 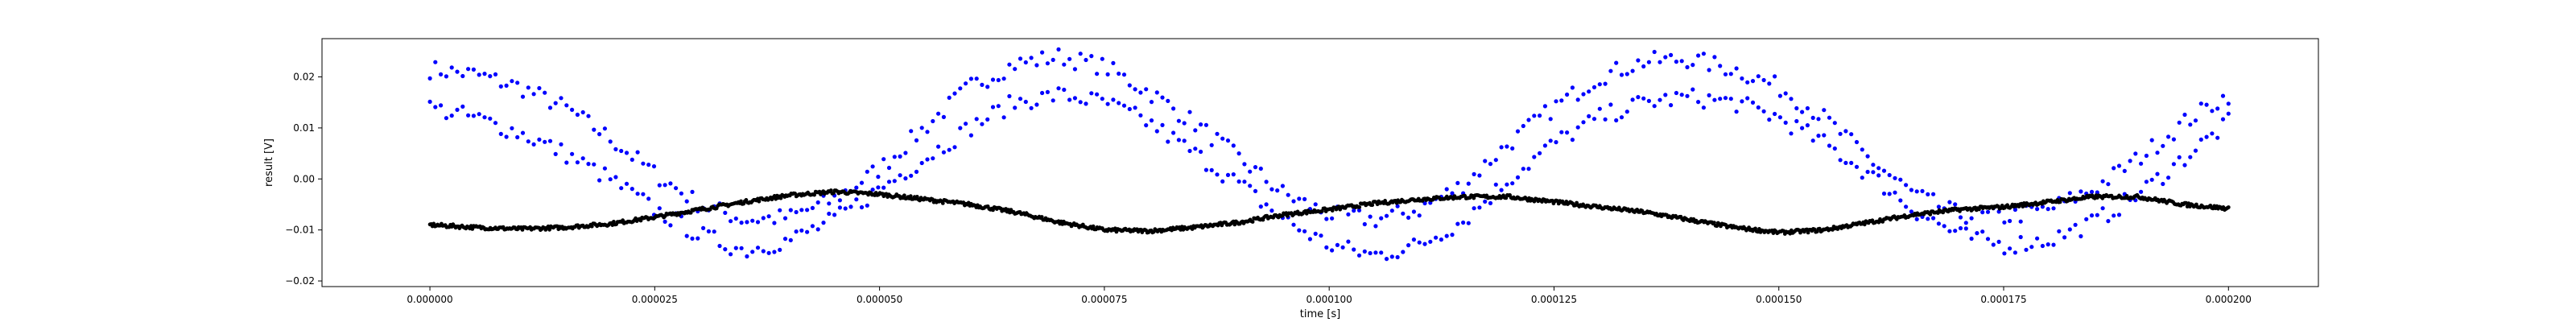 I want to click on y-tick-label: −0.02, so click(x=300, y=281).